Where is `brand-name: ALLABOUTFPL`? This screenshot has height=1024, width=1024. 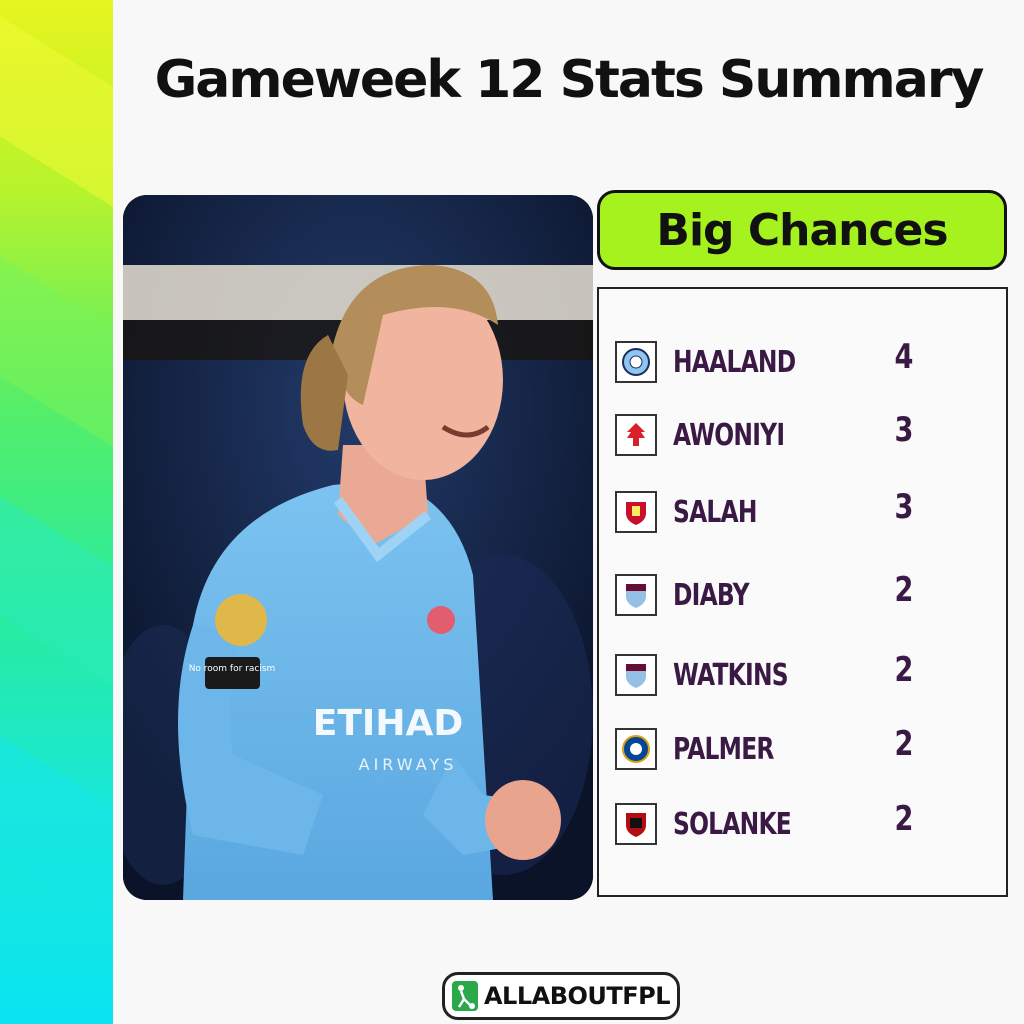 brand-name: ALLABOUTFPL is located at coordinates (577, 996).